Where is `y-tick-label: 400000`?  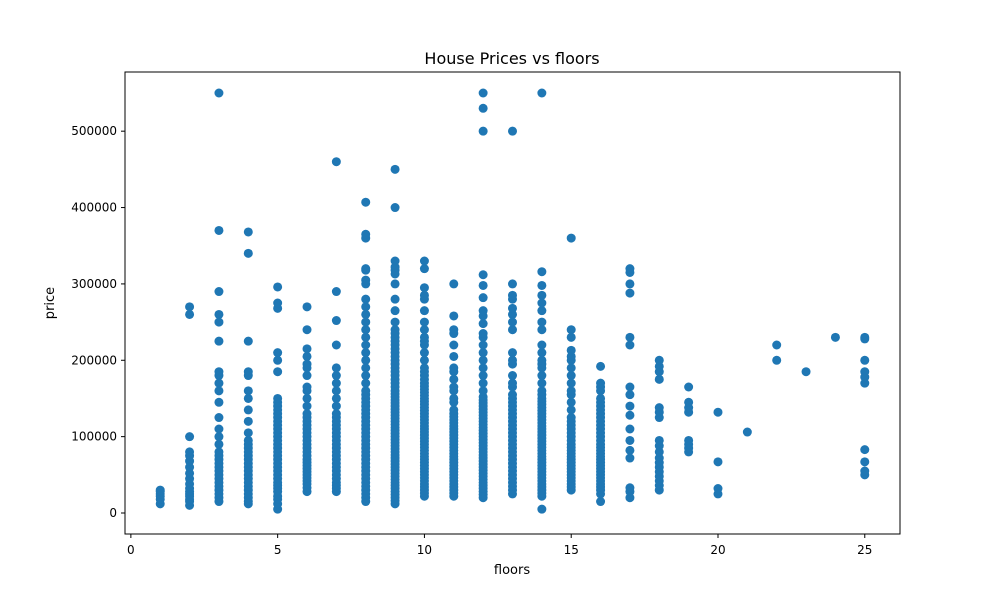 y-tick-label: 400000 is located at coordinates (94, 208).